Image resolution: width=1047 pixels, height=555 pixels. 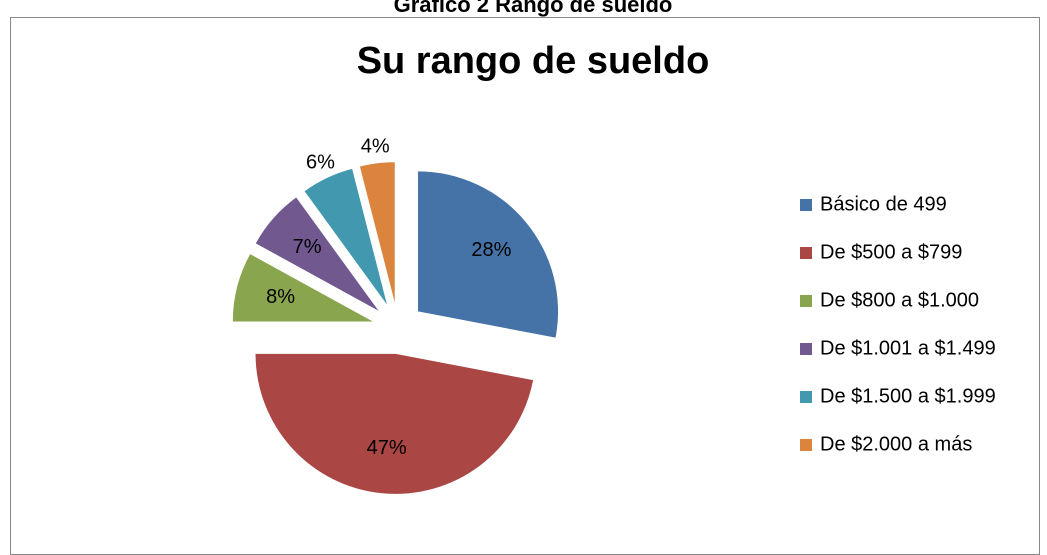 What do you see at coordinates (883, 204) in the screenshot?
I see `legend-label: Básico de 499` at bounding box center [883, 204].